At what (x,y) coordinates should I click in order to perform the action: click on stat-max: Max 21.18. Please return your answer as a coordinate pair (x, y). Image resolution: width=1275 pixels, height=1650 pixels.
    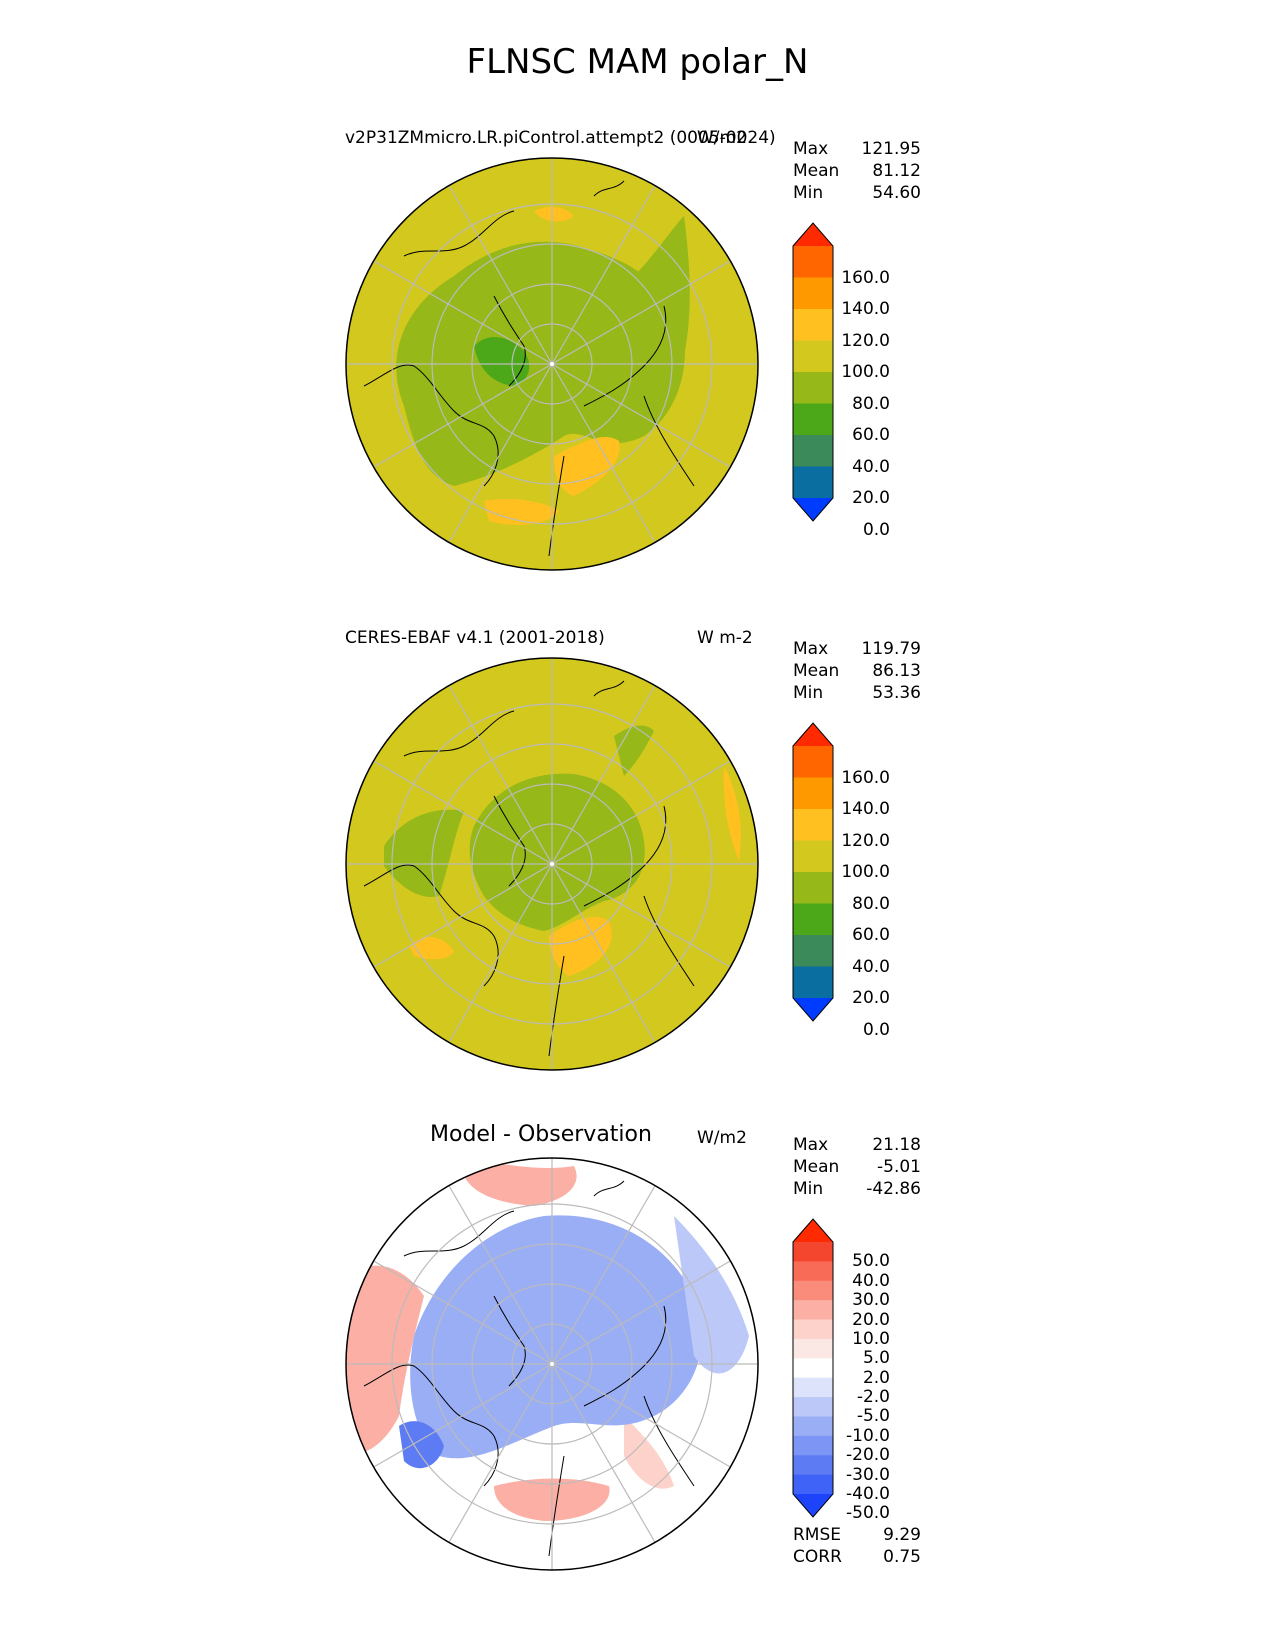
    Looking at the image, I should click on (857, 1145).